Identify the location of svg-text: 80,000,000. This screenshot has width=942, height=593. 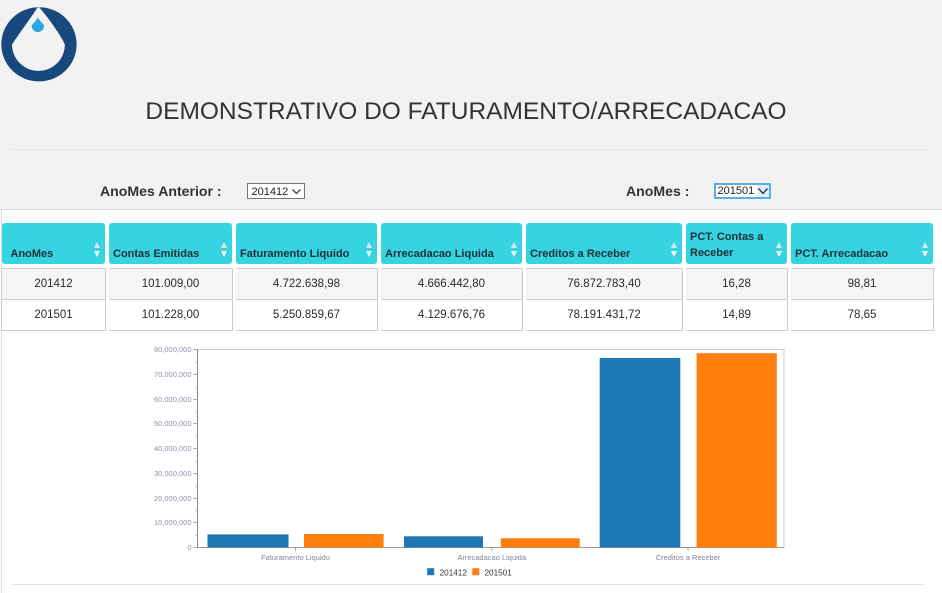
(173, 349).